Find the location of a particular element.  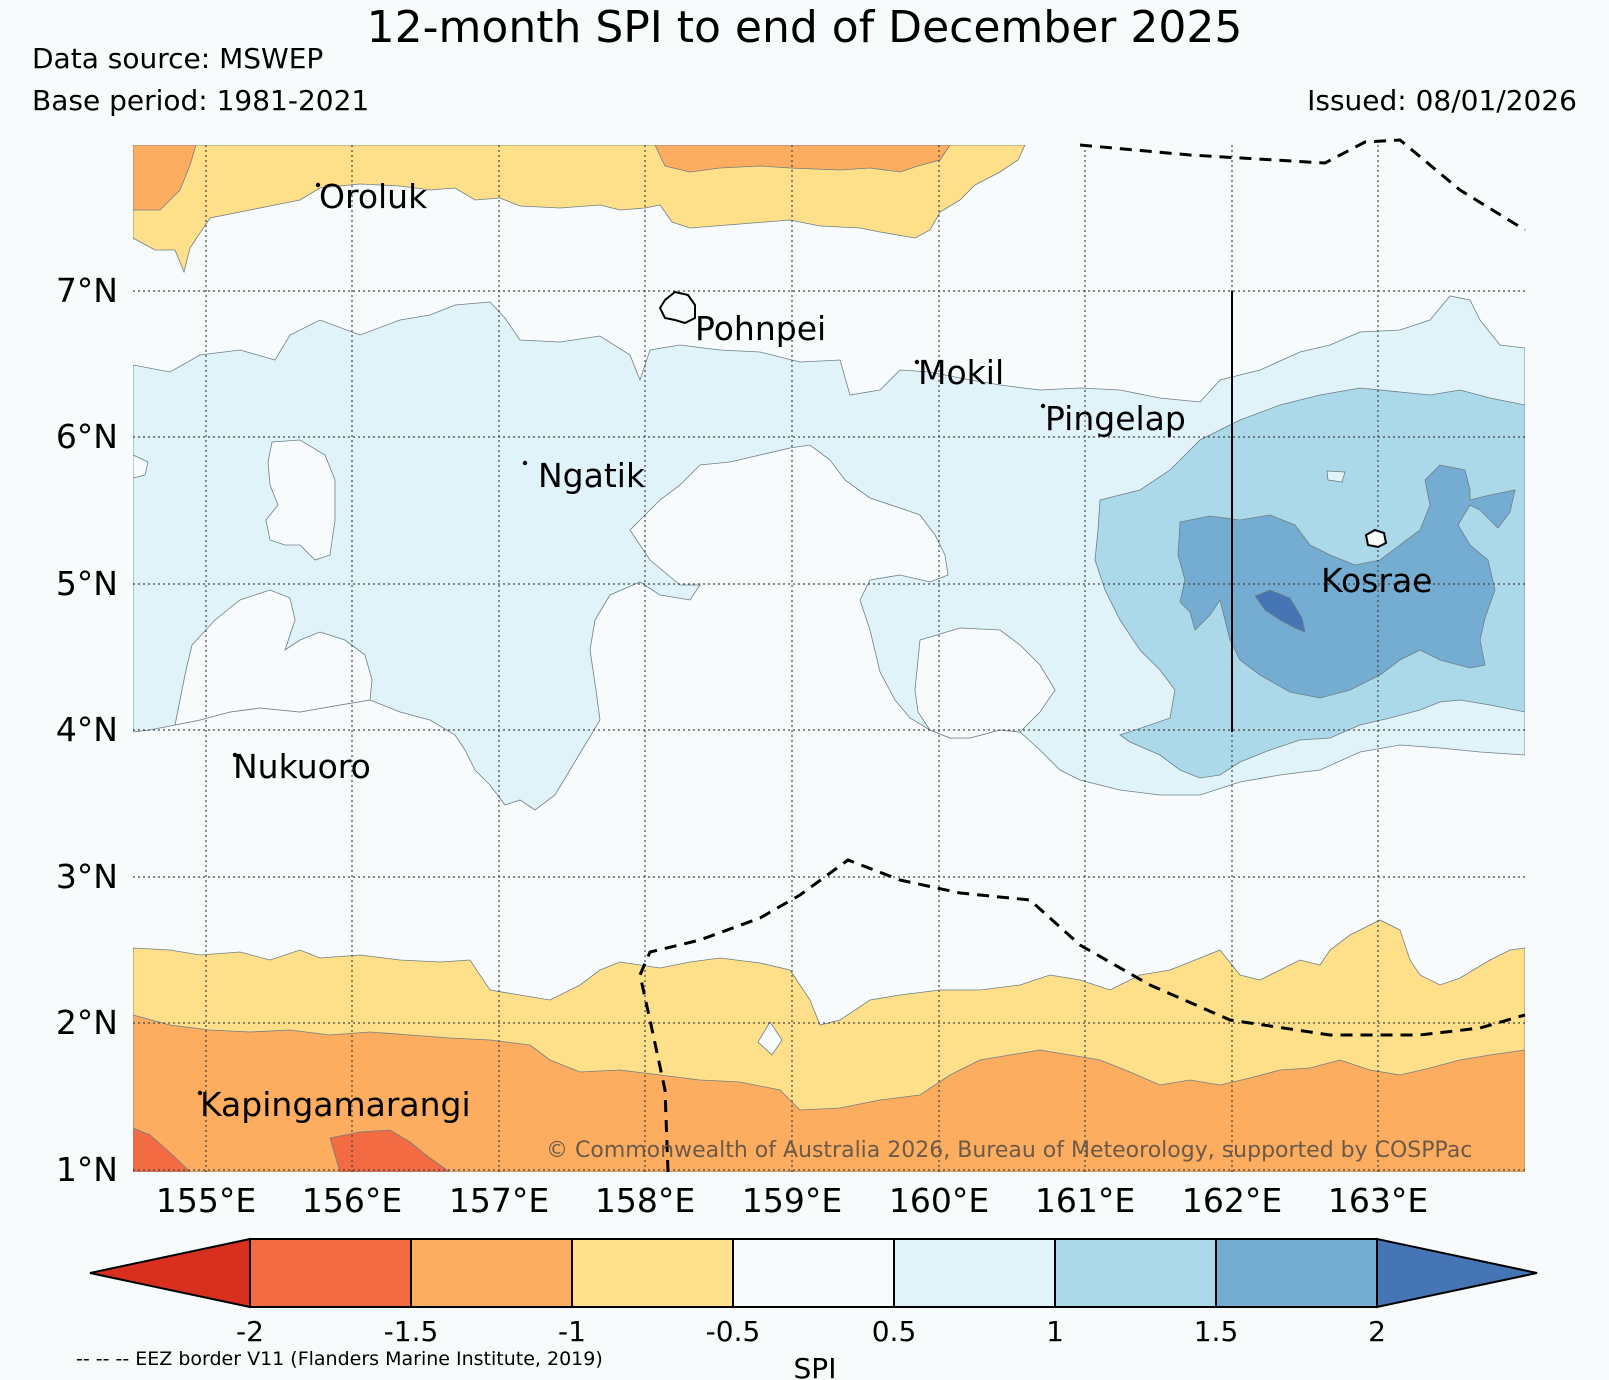

place-label-ngatik: Ngatik is located at coordinates (592, 475).